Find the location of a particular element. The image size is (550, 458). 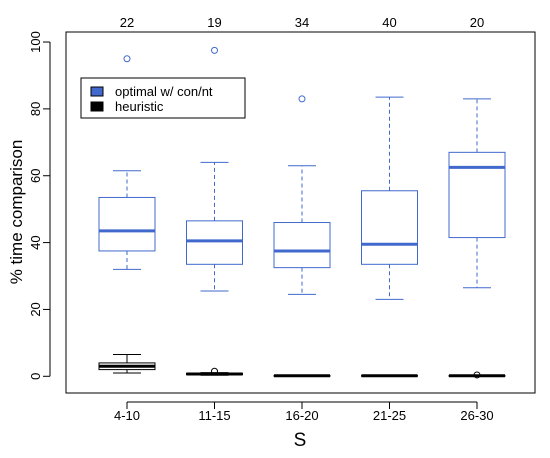

top-count-label: 40 is located at coordinates (389, 22).